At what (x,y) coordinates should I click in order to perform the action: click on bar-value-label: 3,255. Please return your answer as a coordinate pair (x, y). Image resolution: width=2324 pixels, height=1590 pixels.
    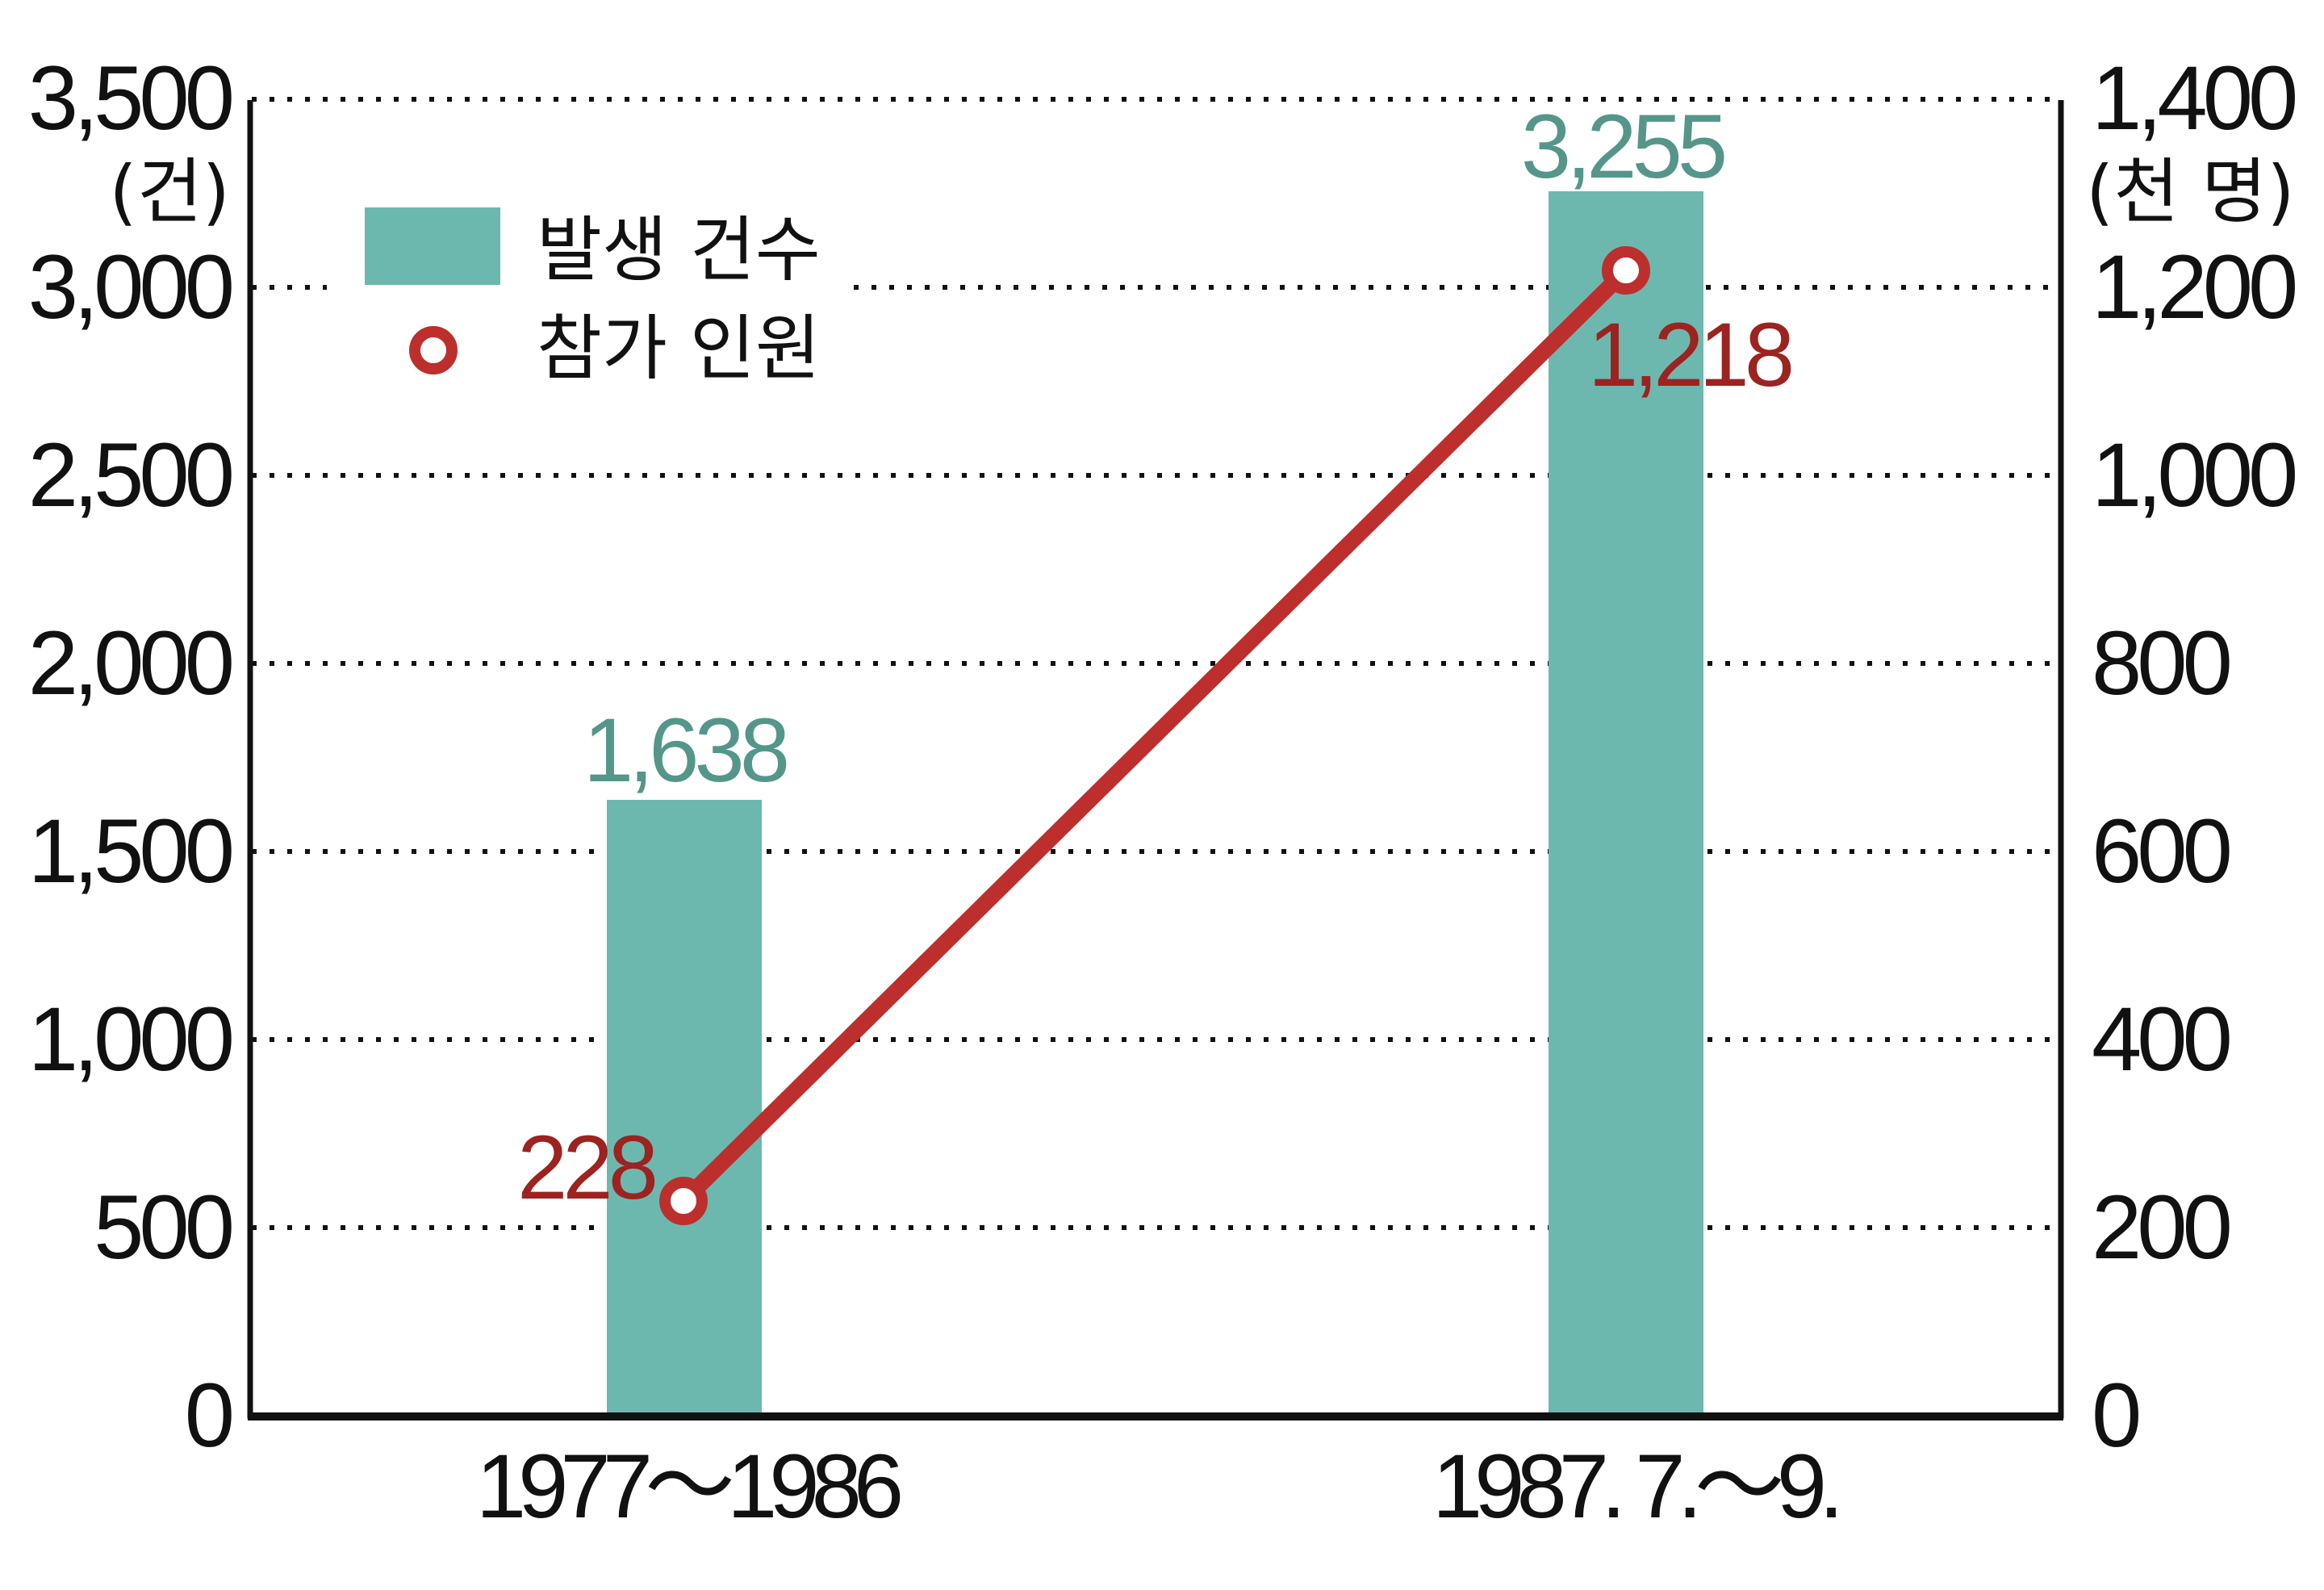
    Looking at the image, I should click on (1623, 146).